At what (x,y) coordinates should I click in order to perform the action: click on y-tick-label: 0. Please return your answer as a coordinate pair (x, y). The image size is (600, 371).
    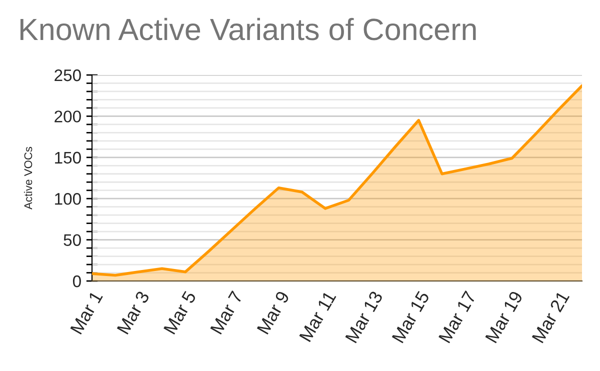
    Looking at the image, I should click on (76, 281).